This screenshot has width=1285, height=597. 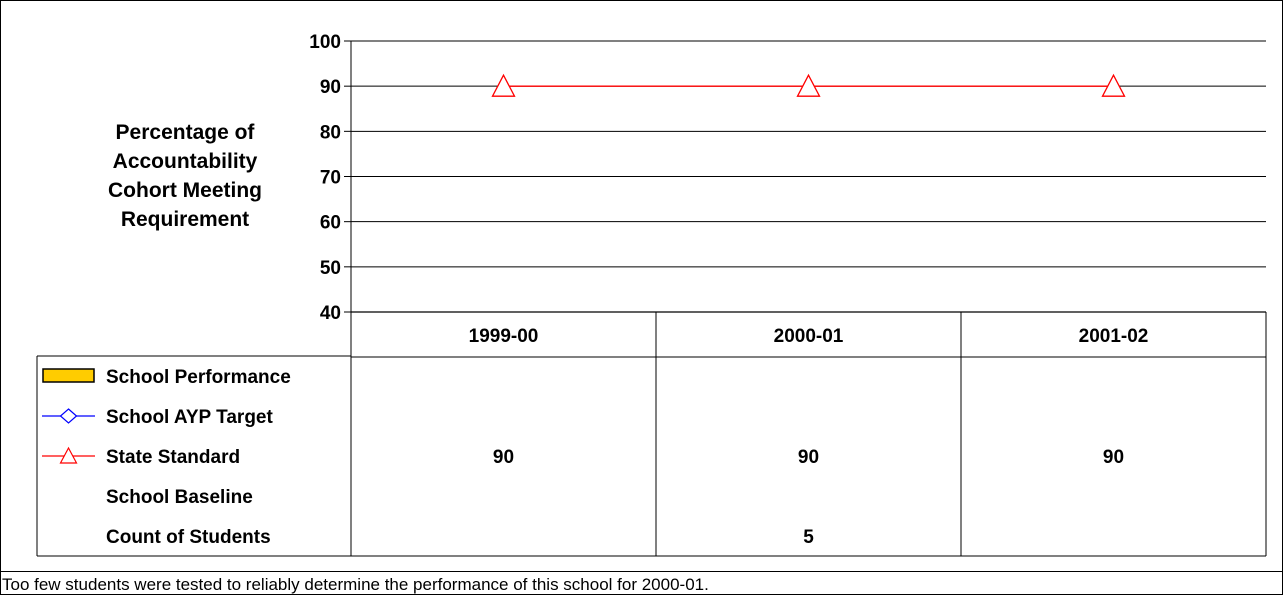 What do you see at coordinates (809, 336) in the screenshot?
I see `x-tick-label: 2000-01` at bounding box center [809, 336].